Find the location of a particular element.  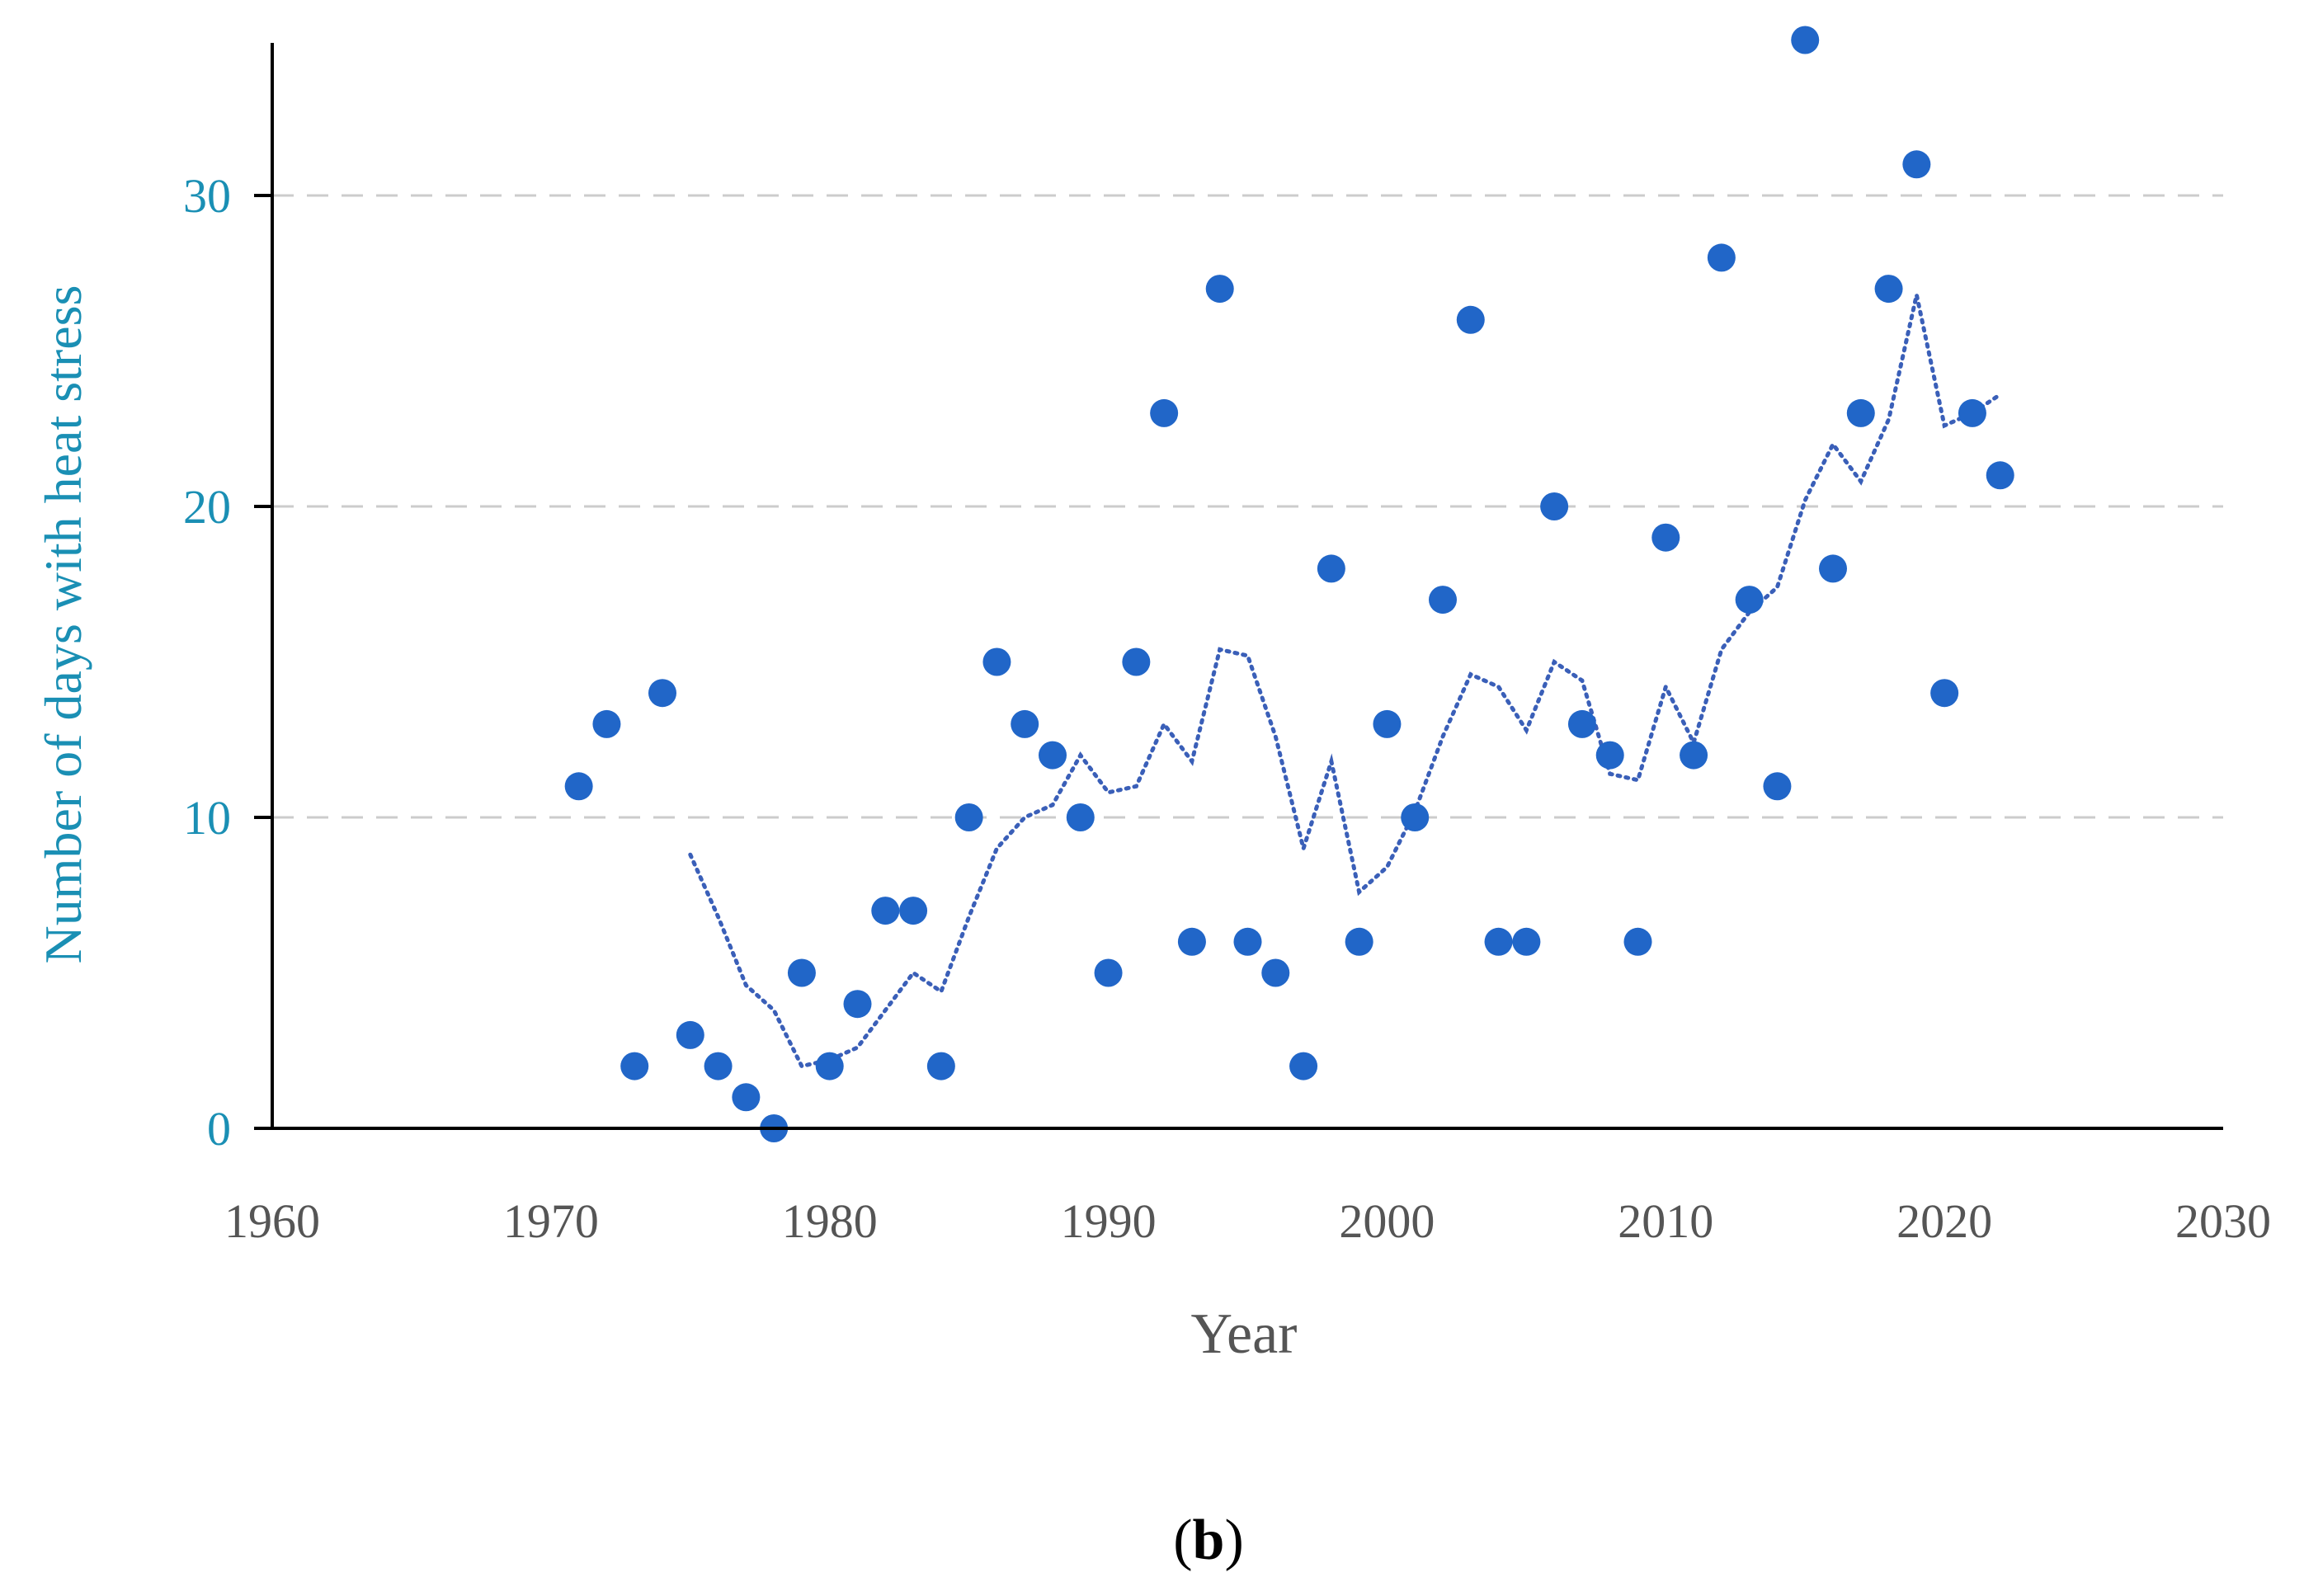

data-point-1996 is located at coordinates (1275, 972).